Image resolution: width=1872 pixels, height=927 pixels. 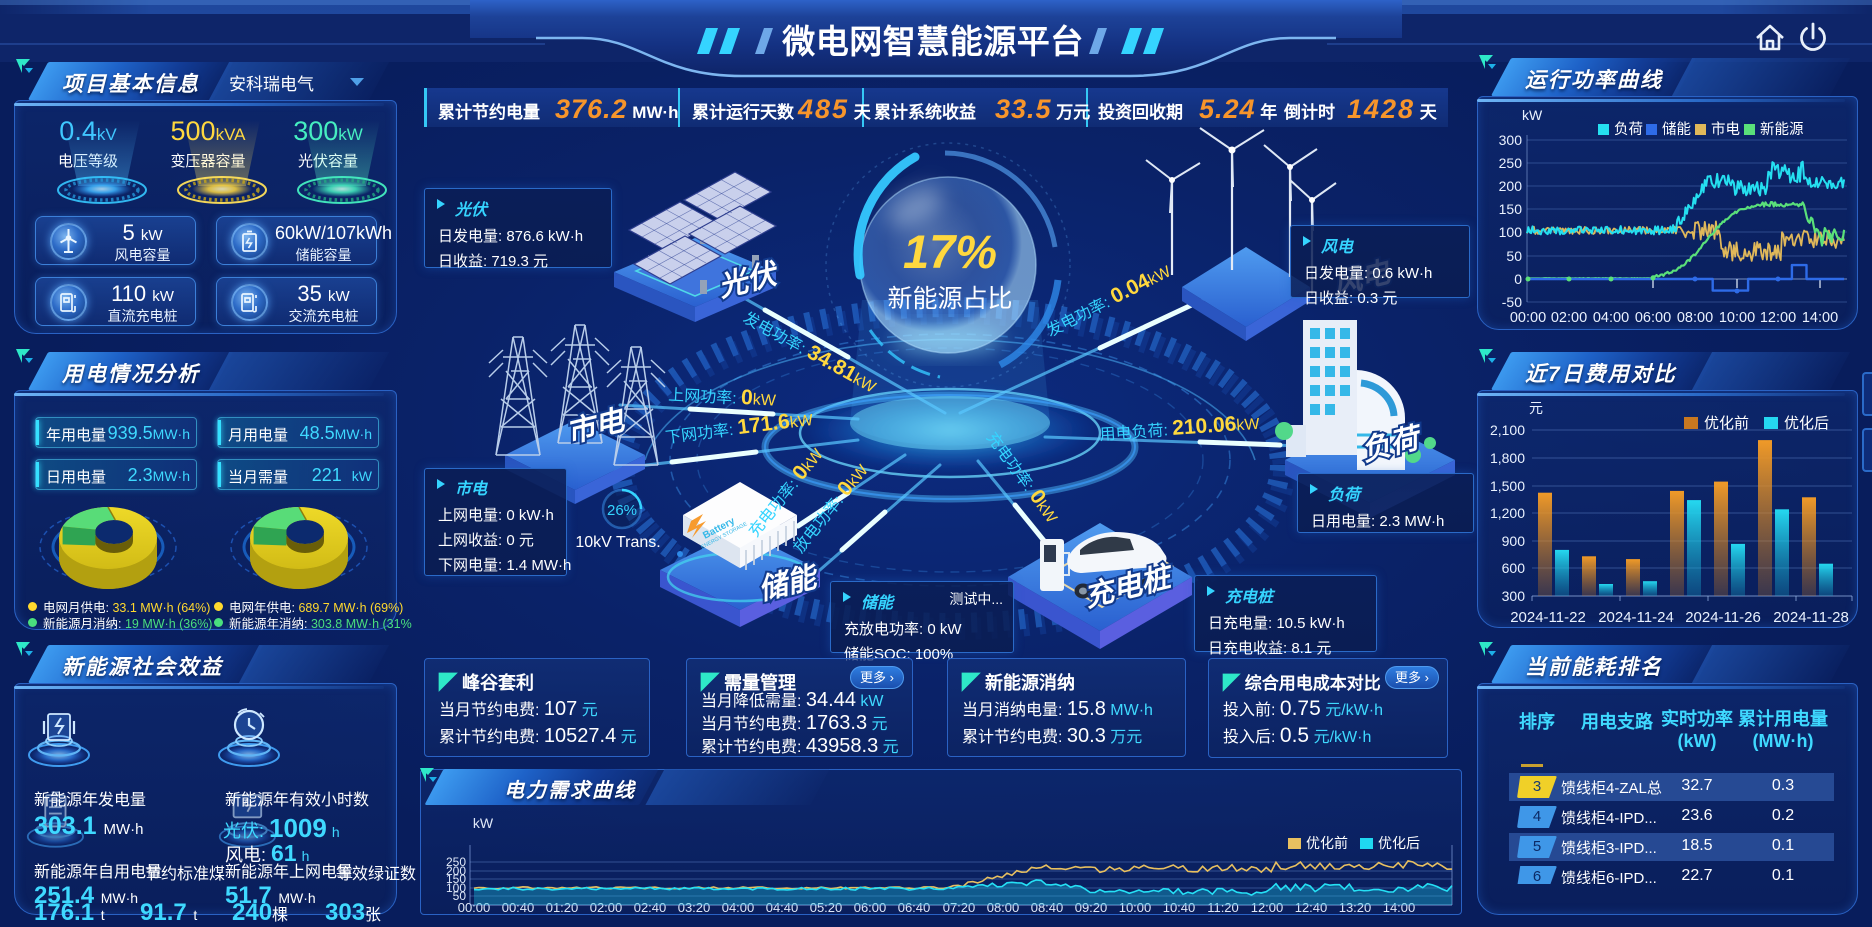 What do you see at coordinates (1507, 430) in the screenshot?
I see `svg-text: 2,100` at bounding box center [1507, 430].